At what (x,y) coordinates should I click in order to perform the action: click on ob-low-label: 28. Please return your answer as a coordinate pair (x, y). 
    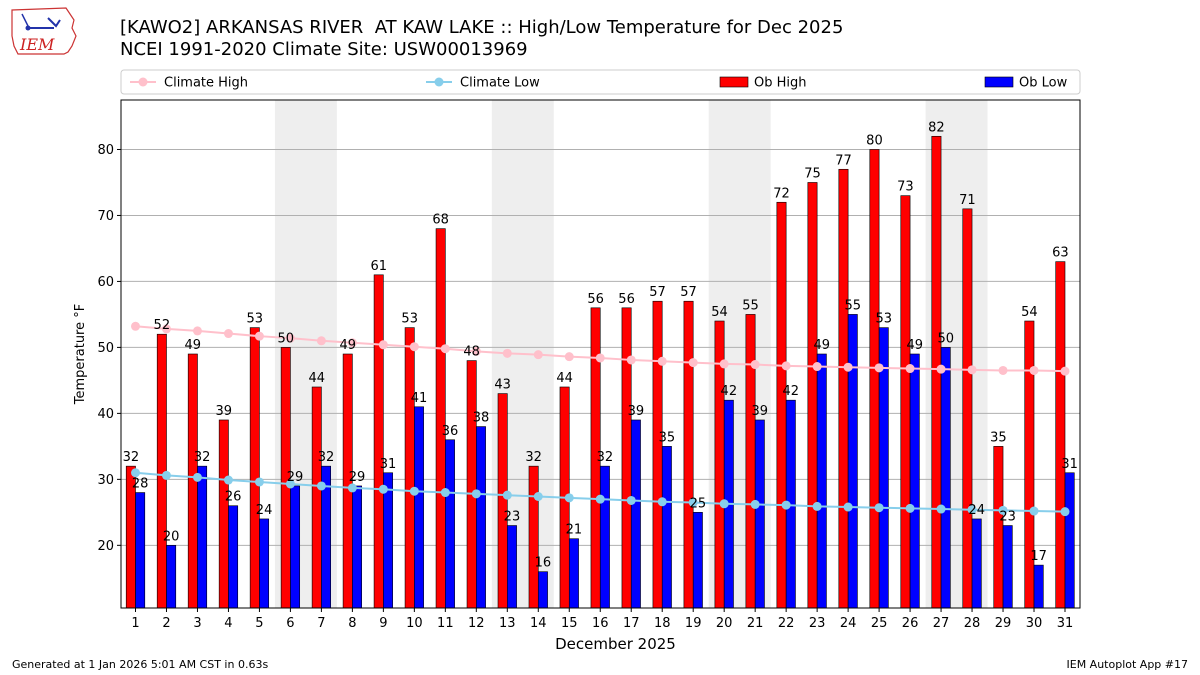
    Looking at the image, I should click on (140, 484).